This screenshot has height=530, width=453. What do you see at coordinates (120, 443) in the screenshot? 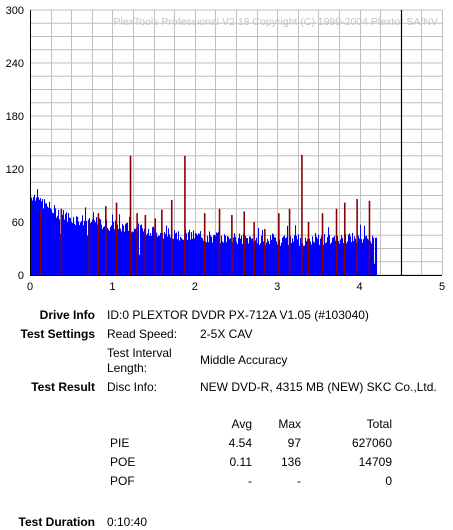
I see `row-pie-name: PIE` at bounding box center [120, 443].